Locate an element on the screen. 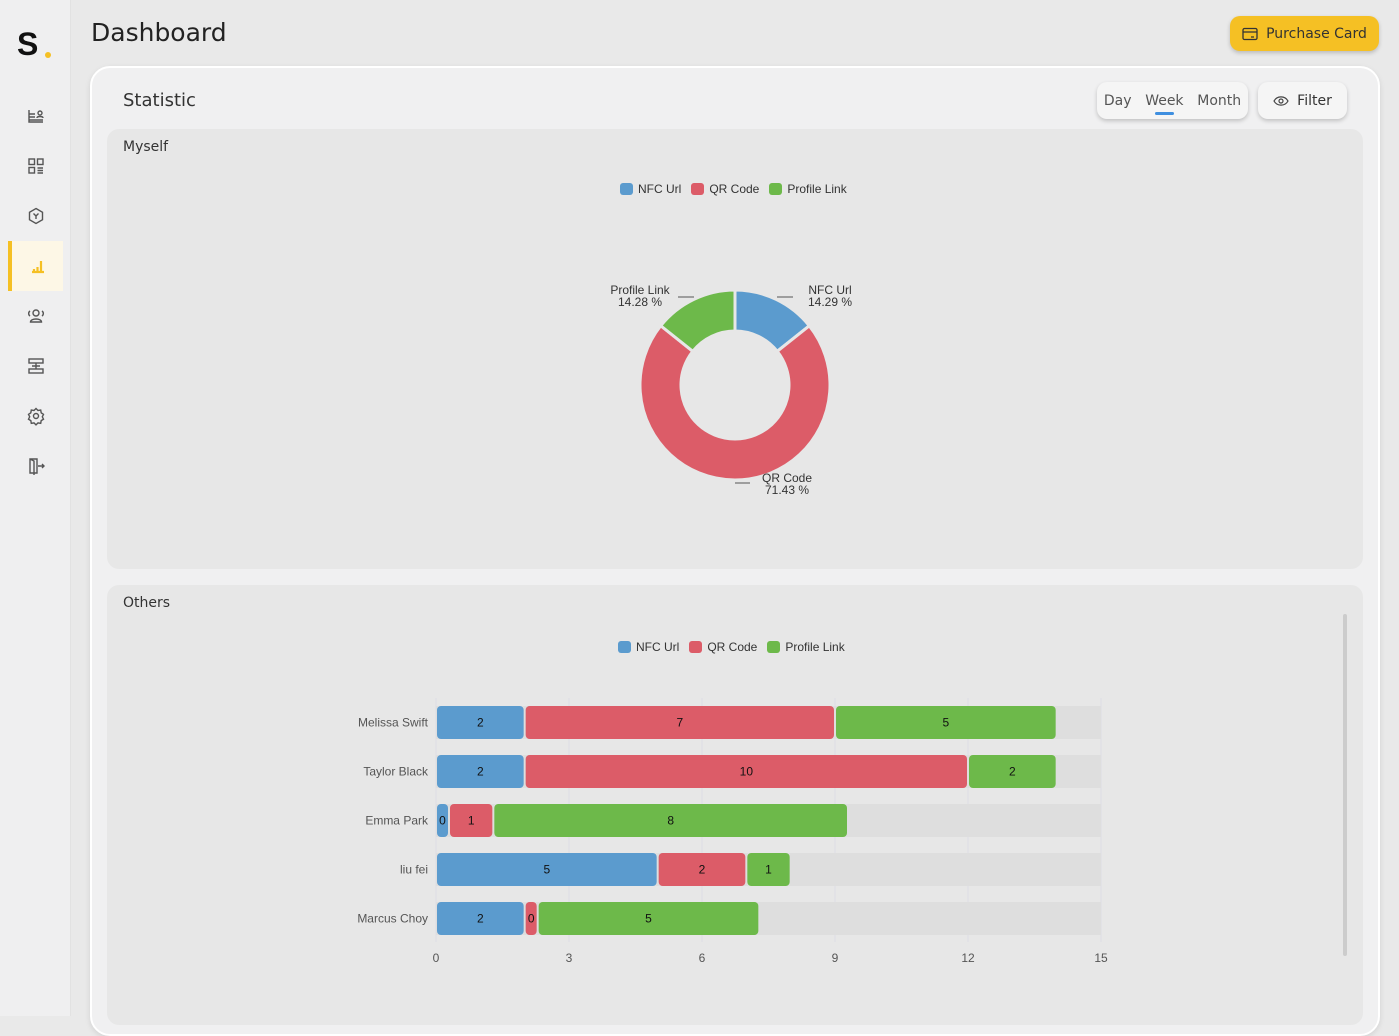  bar-chart-icon is located at coordinates (37, 267).